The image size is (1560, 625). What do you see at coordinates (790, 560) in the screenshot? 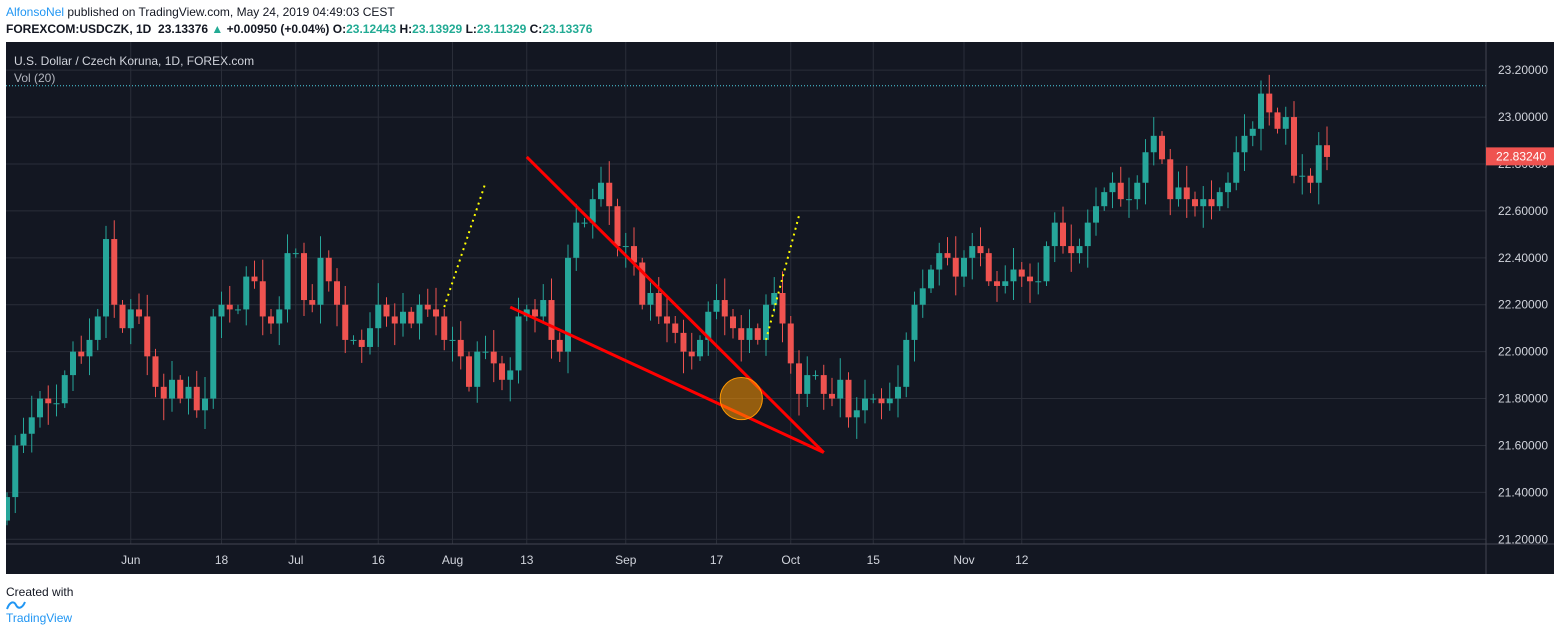
I see `x-tick-label: Oct` at bounding box center [790, 560].